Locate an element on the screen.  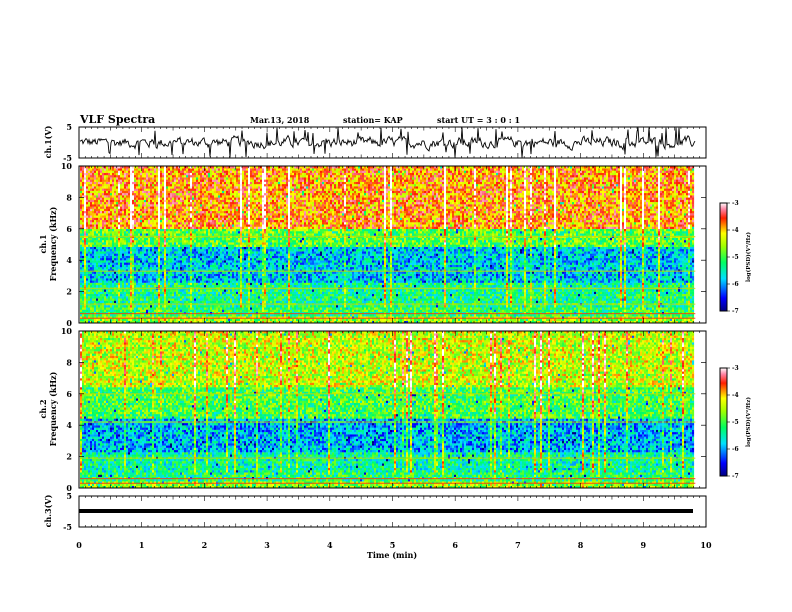
ch2-colorbar-gradient is located at coordinates (723, 422).